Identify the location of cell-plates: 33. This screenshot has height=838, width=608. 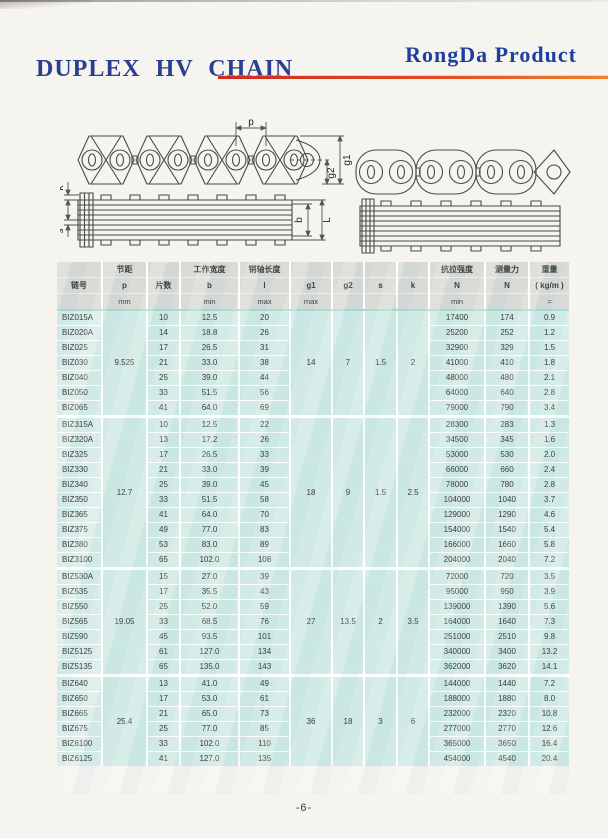
(163, 500).